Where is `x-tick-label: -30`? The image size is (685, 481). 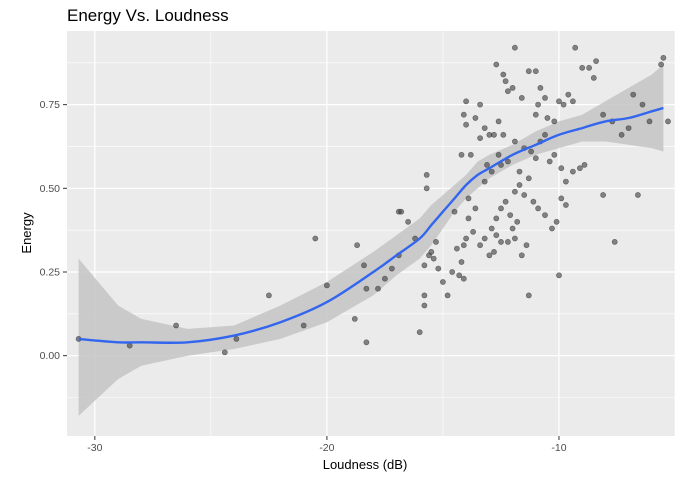
x-tick-label: -30 is located at coordinates (94, 448).